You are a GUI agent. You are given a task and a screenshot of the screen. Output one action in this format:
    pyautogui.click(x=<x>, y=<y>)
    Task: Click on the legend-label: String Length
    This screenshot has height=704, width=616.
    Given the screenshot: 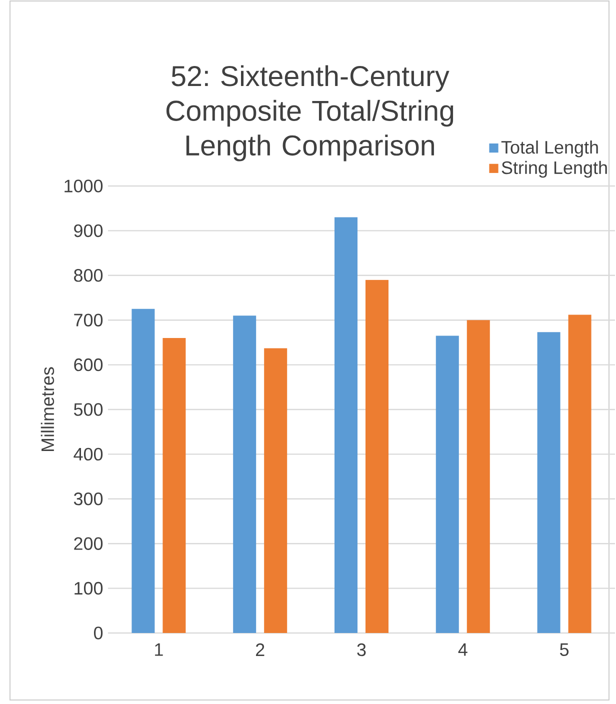 What is the action you would take?
    pyautogui.click(x=555, y=169)
    